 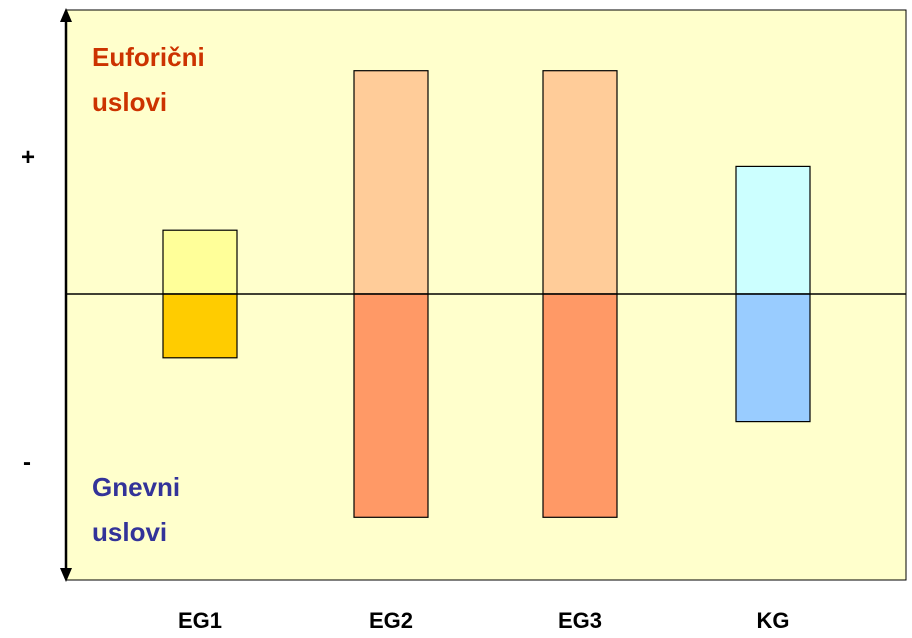 What do you see at coordinates (27, 462) in the screenshot?
I see `minus-sign: -` at bounding box center [27, 462].